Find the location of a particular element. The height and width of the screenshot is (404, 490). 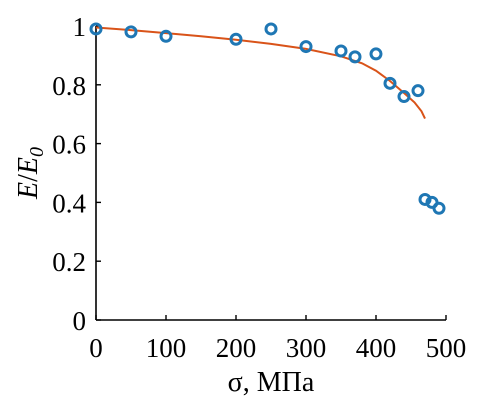

x-tick-label: 0 is located at coordinates (96, 348).